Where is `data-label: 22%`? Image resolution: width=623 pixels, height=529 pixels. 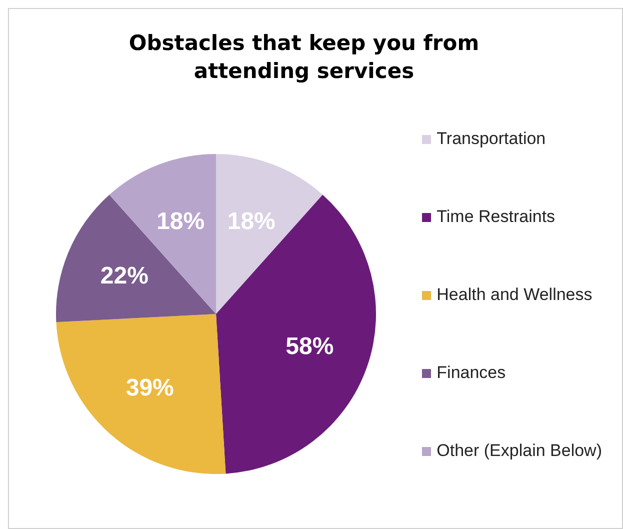 data-label: 22% is located at coordinates (124, 276).